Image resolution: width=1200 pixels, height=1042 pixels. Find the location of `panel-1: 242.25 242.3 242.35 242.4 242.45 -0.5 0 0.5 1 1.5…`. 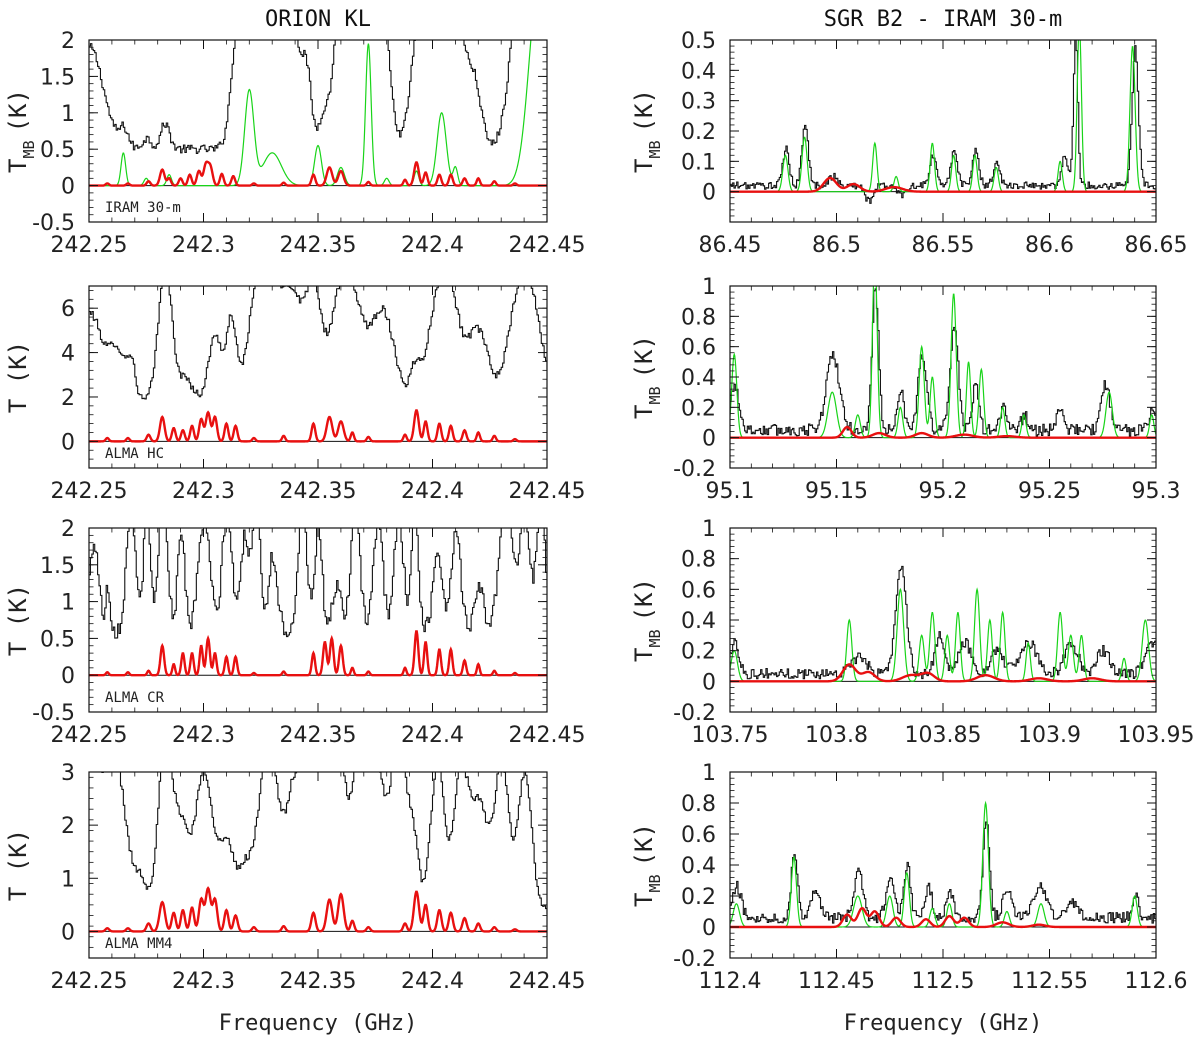

panel-1: 242.25 242.3 242.35 242.4 242.45 -0.5 0 0.5 1 1.5… is located at coordinates (295, 143).